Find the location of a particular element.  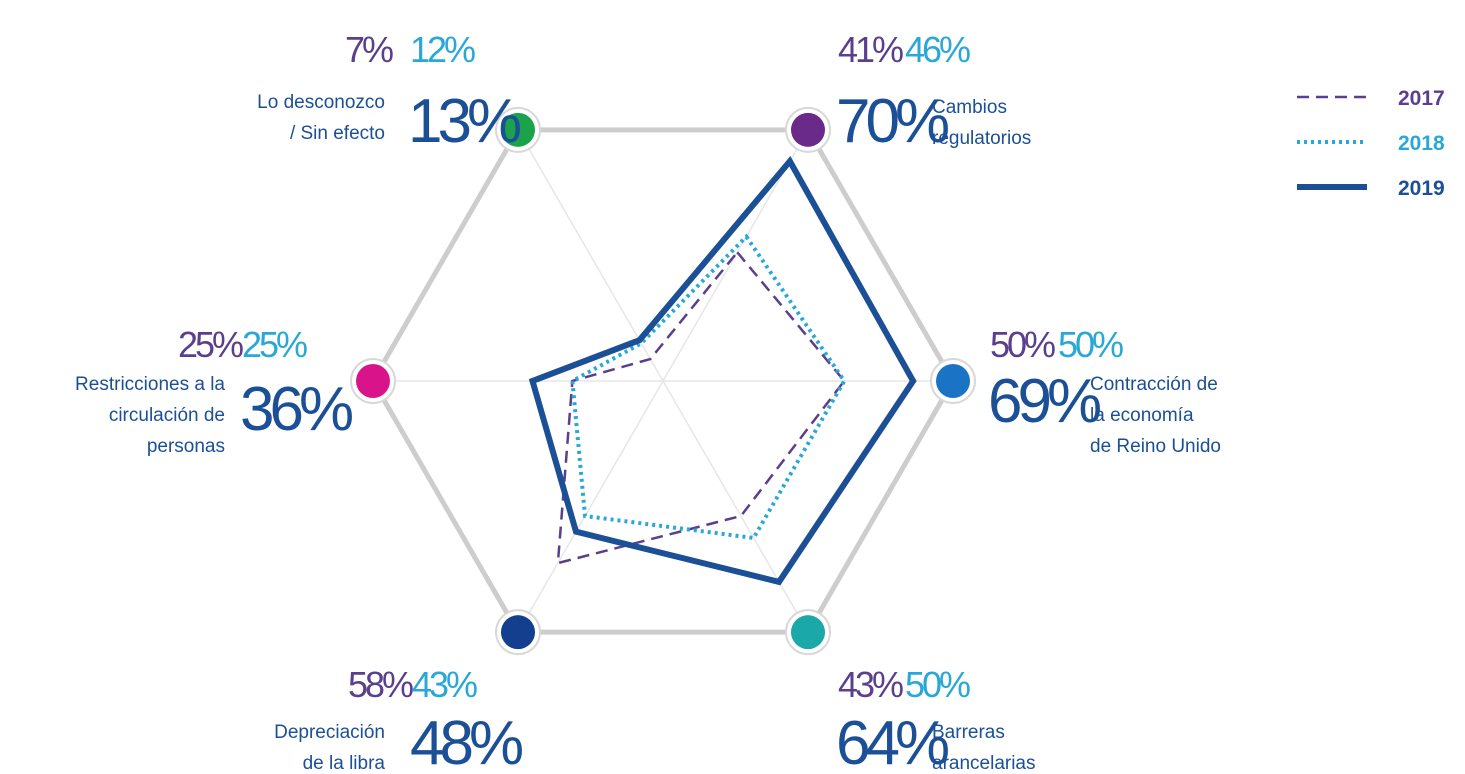

category-label: de Reino Unido is located at coordinates (1155, 446).